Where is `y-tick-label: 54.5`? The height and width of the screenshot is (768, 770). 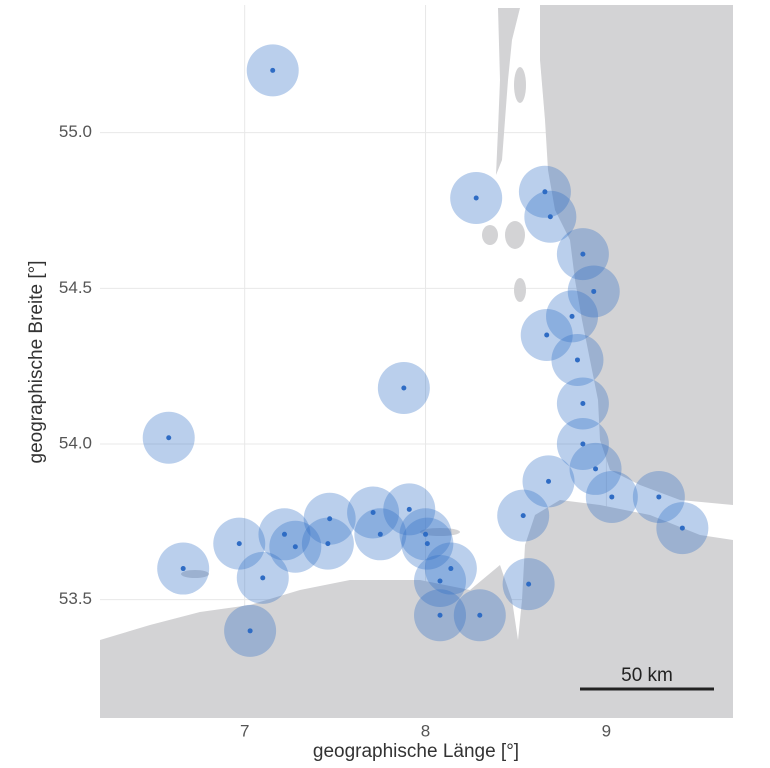
y-tick-label: 54.5 is located at coordinates (75, 287).